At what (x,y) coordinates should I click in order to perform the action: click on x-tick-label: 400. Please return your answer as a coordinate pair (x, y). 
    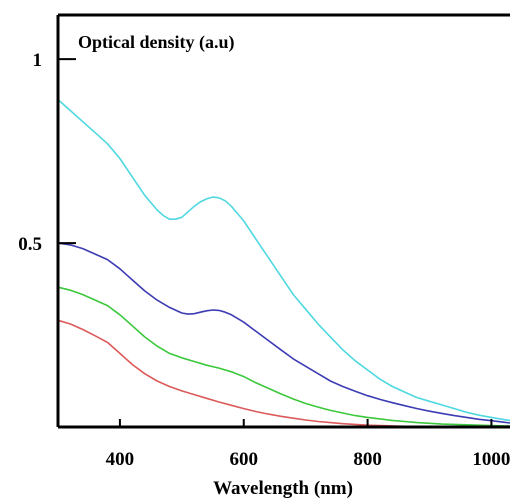
    Looking at the image, I should click on (120, 459).